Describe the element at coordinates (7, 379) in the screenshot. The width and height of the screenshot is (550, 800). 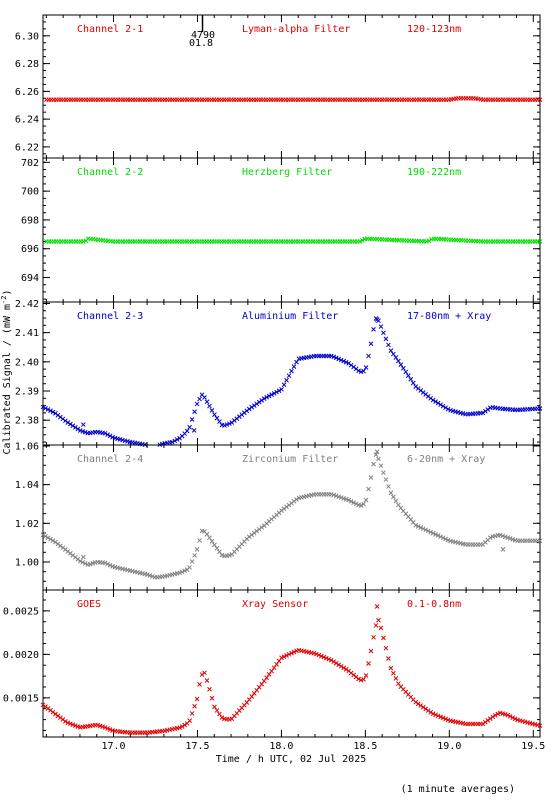
I see `y-axis-label-text: Calibrated Signal / (mW m` at that location.